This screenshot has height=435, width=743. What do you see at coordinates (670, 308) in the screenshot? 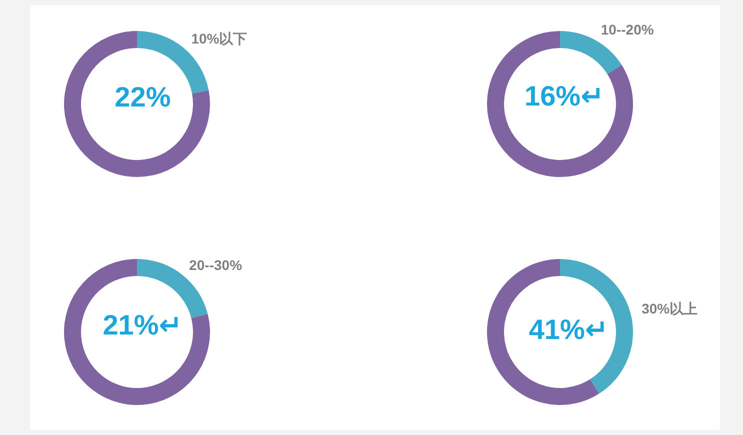
I see `slice-label: 30%以上` at bounding box center [670, 308].